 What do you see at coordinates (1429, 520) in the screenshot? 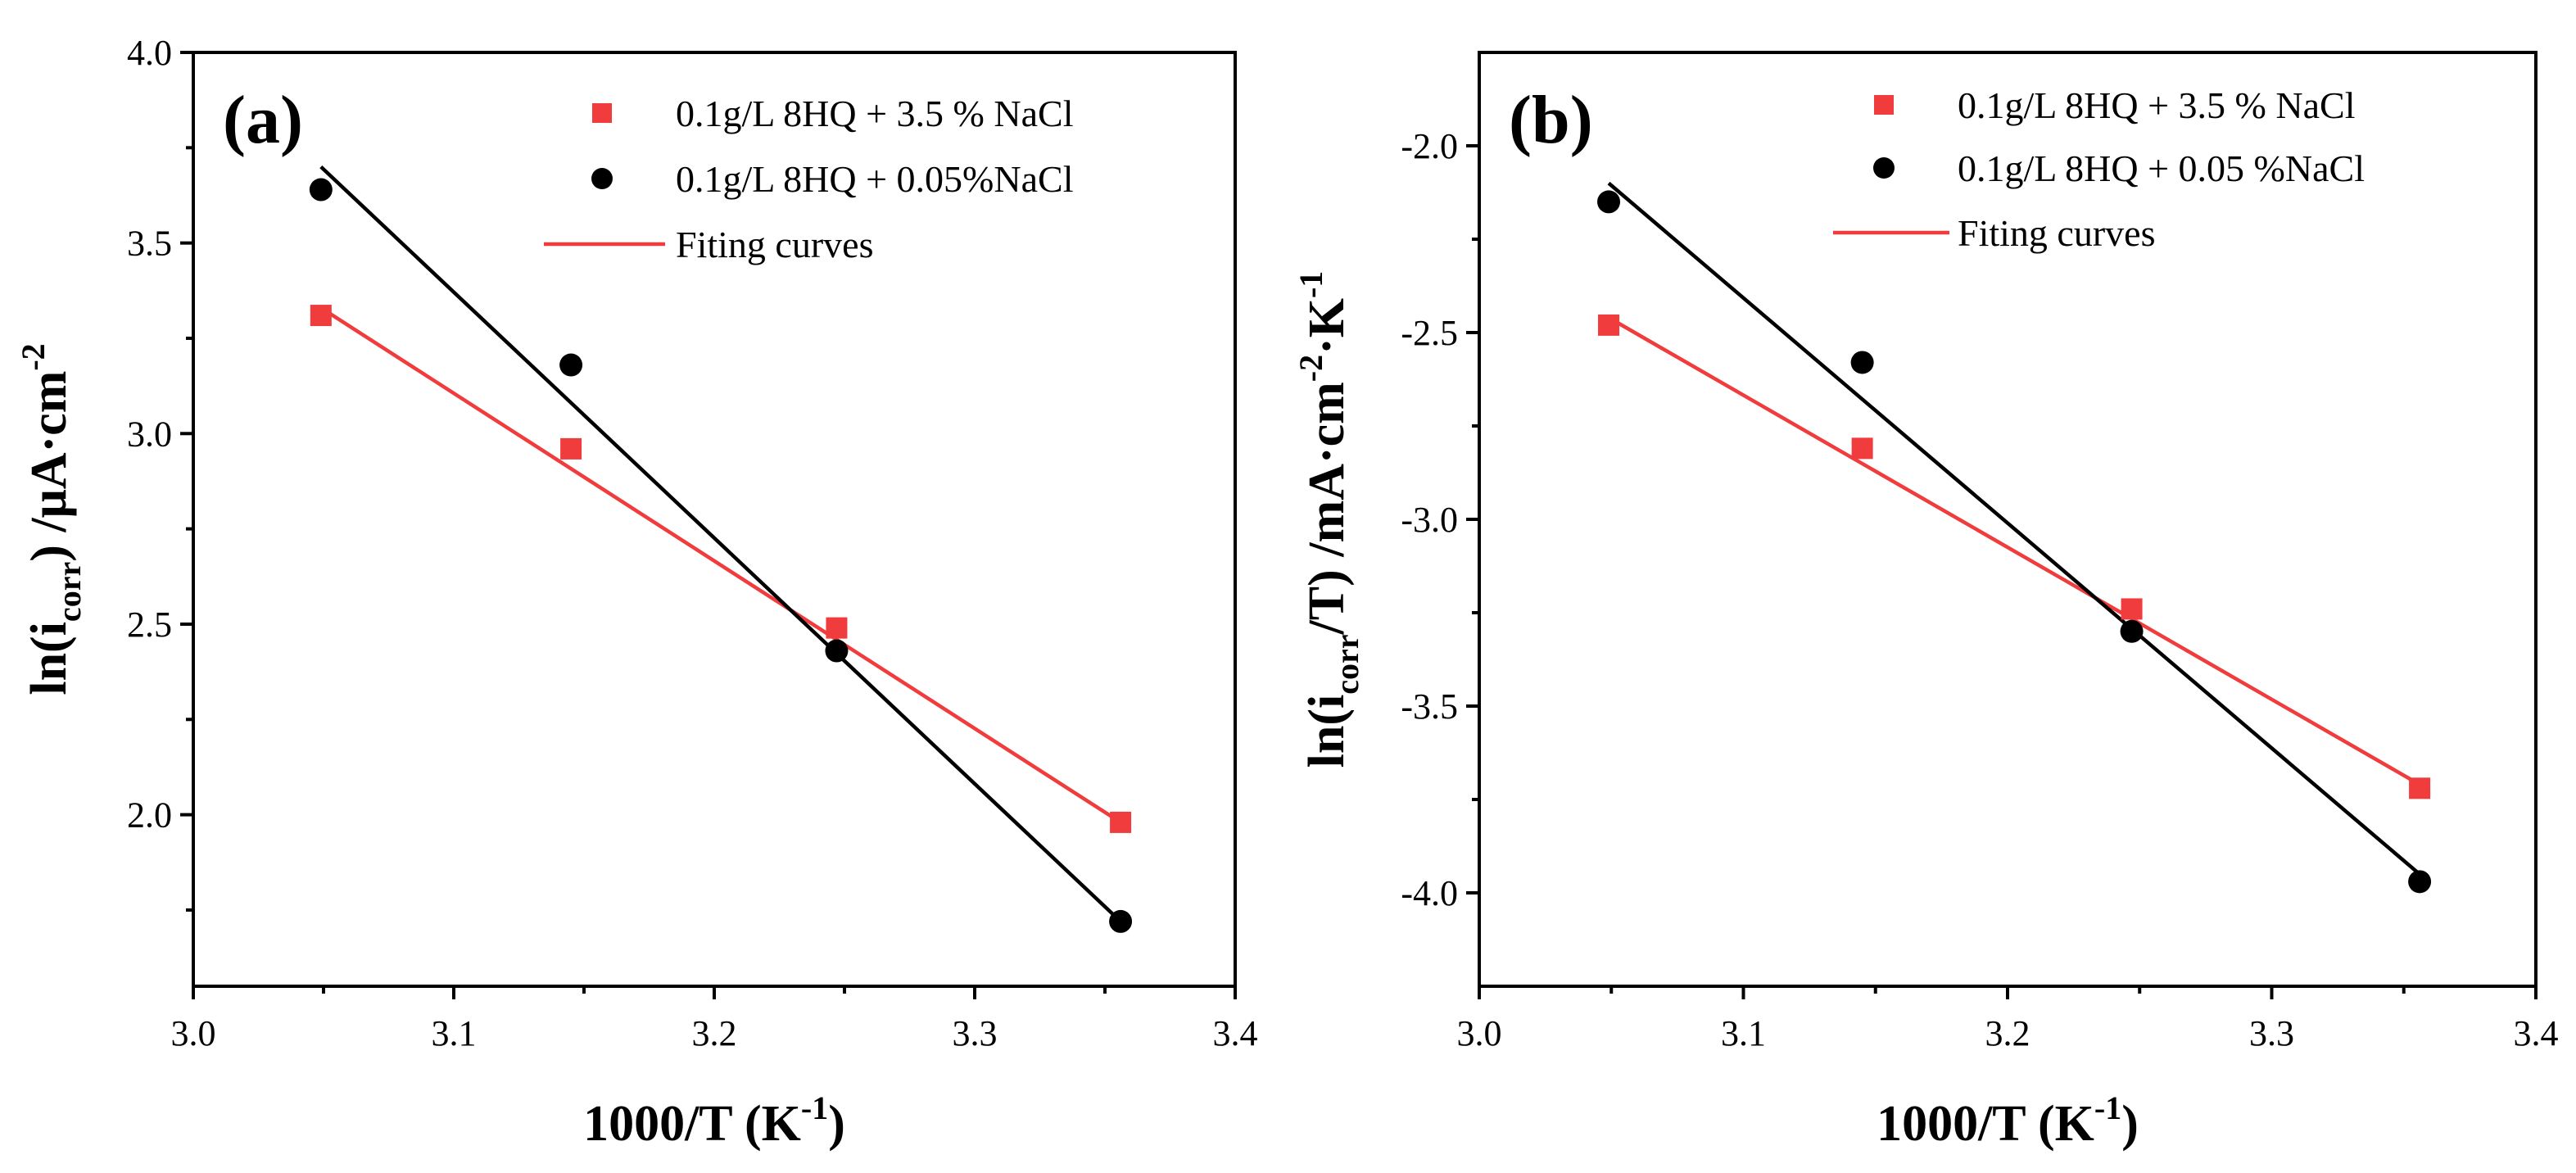
I see `y-tick-label: -3.0` at bounding box center [1429, 520].